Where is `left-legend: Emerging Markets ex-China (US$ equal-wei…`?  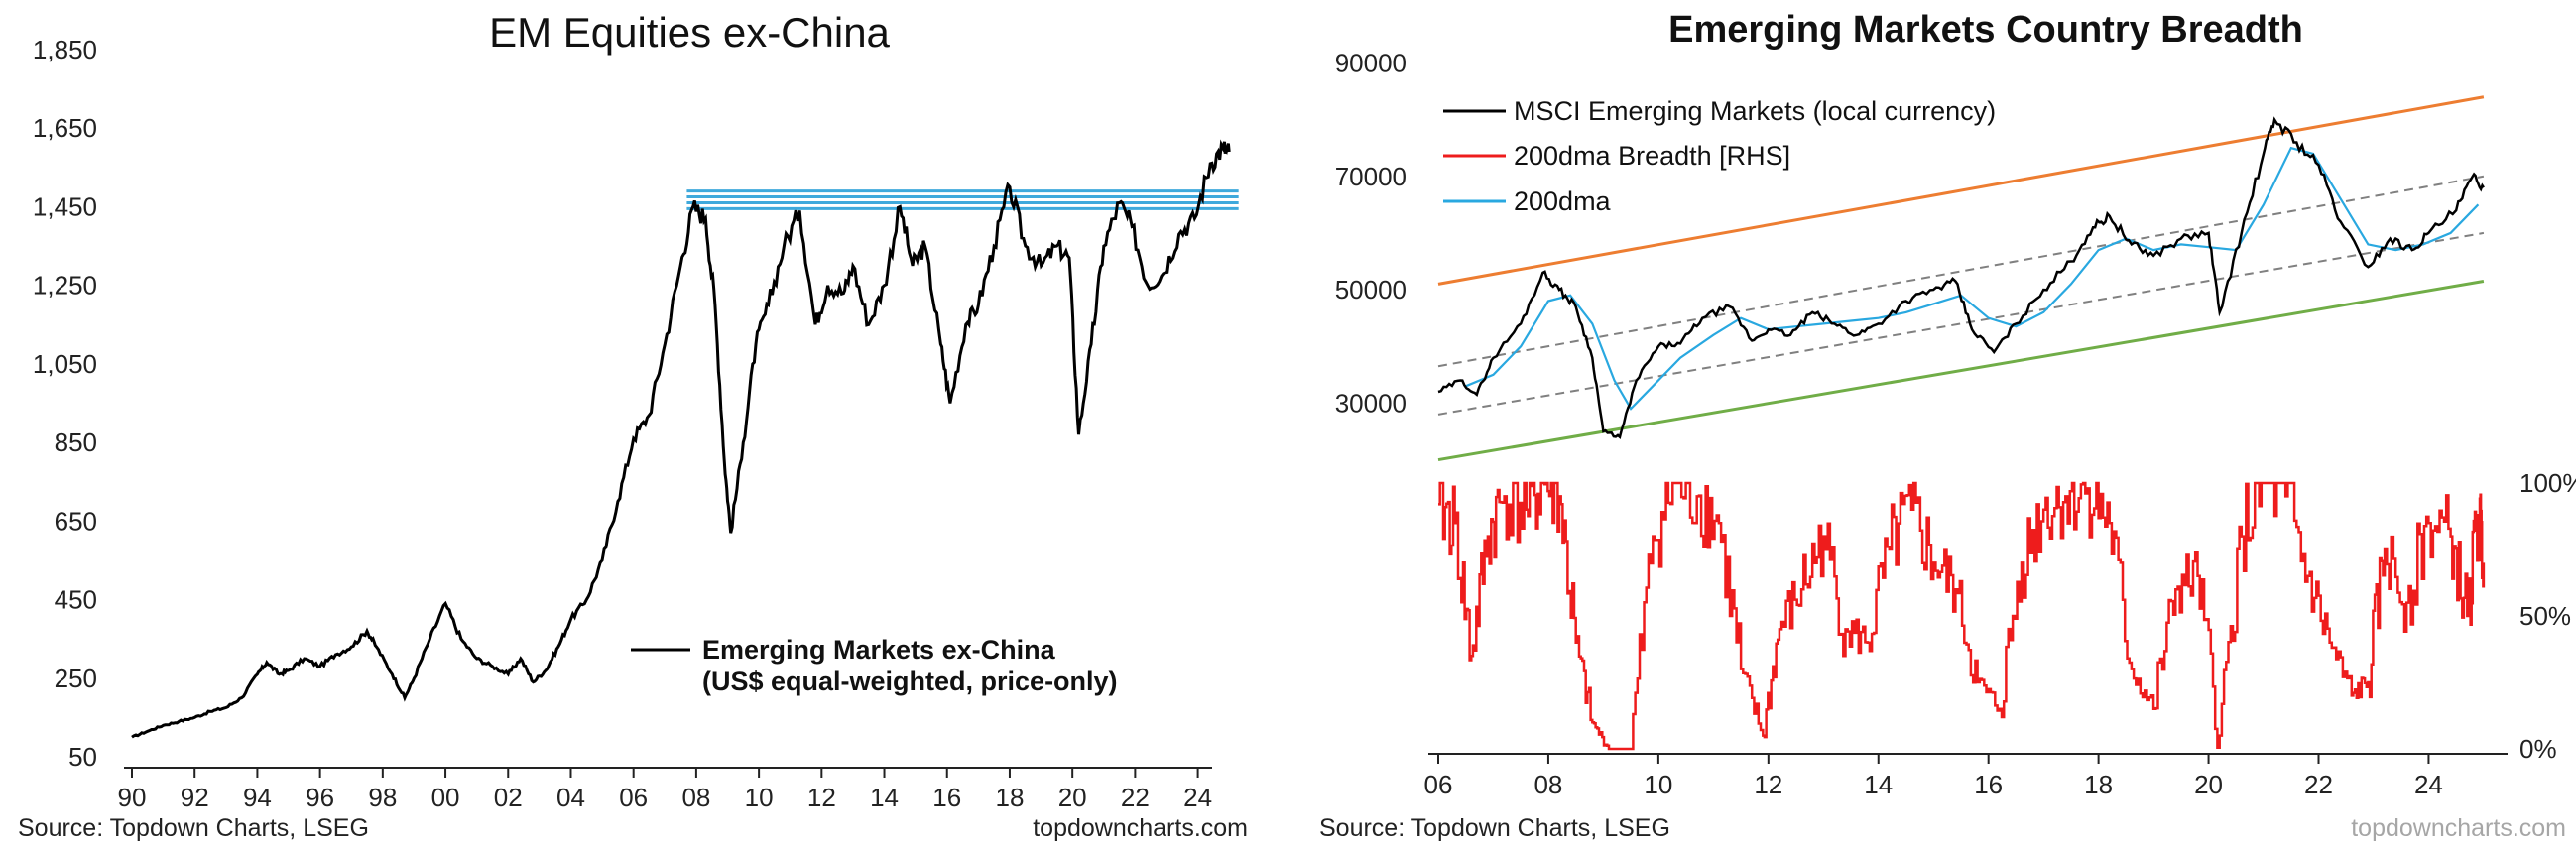
left-legend: Emerging Markets ex-China (US$ equal-wei… is located at coordinates (874, 665).